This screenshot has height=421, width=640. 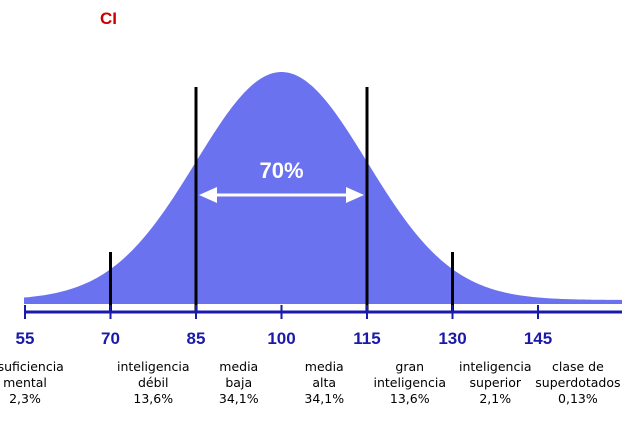 What do you see at coordinates (538, 338) in the screenshot?
I see `x-tick-label-145: 145` at bounding box center [538, 338].